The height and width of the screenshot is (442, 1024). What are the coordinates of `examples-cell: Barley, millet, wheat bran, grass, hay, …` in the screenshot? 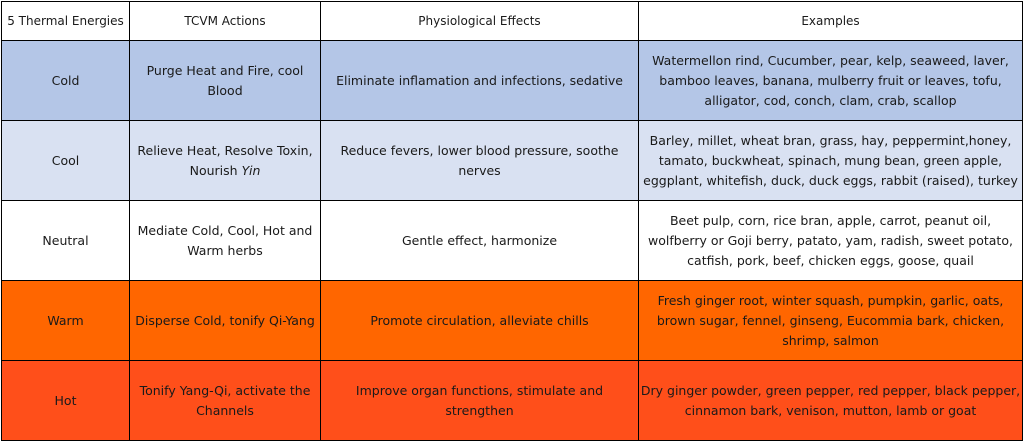 It's located at (830, 160).